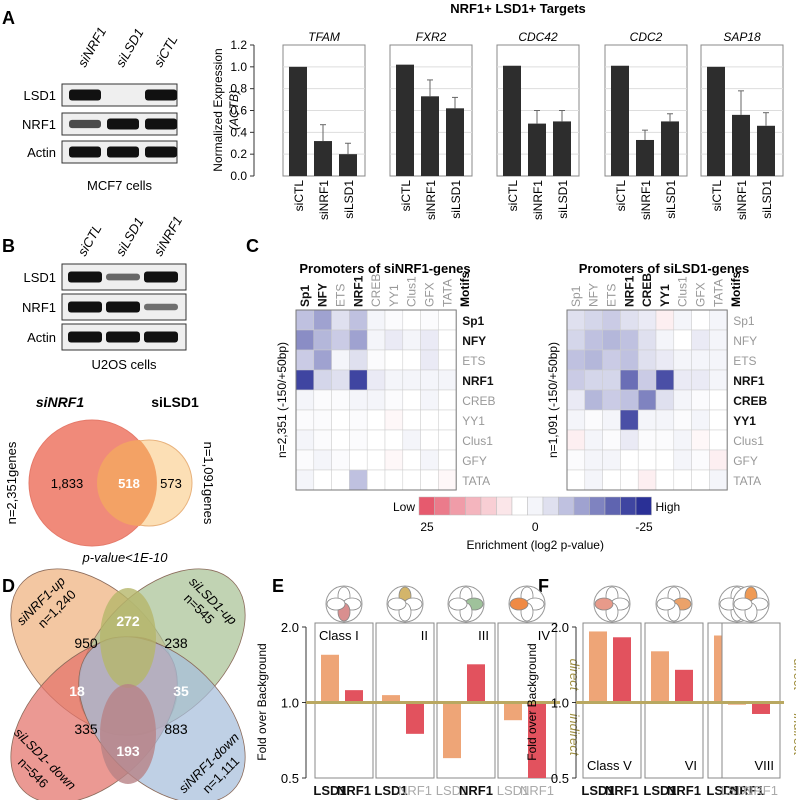  What do you see at coordinates (543, 586) in the screenshot?
I see `panel-letter-f: F` at bounding box center [543, 586].